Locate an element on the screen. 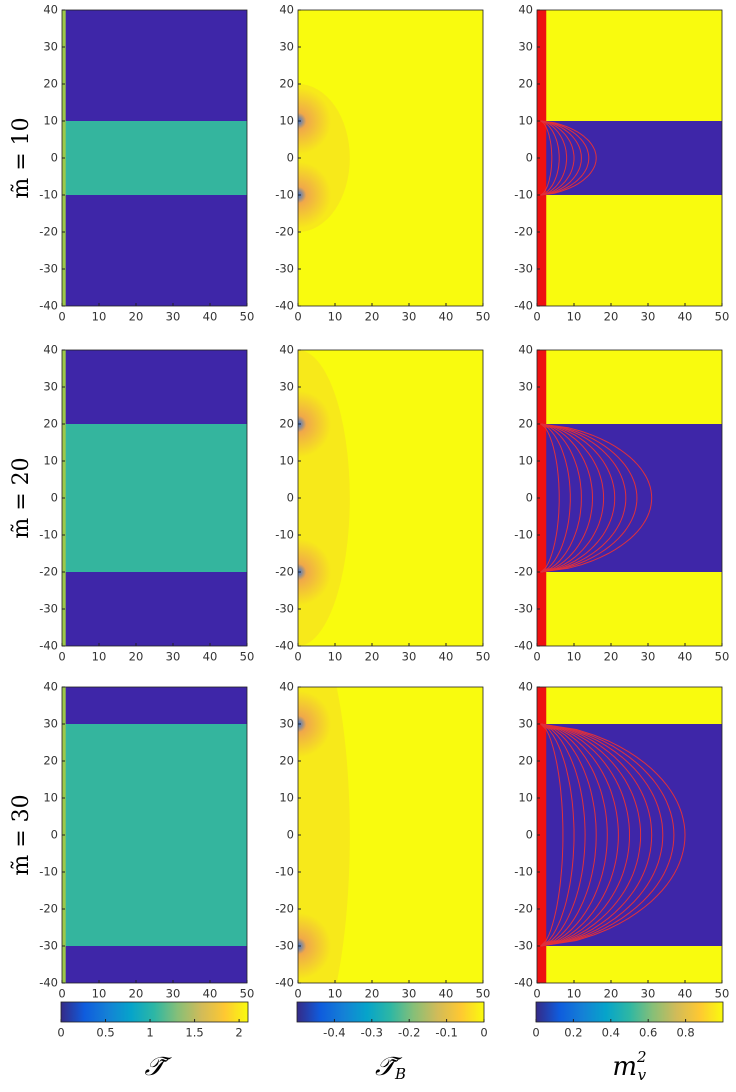  soft-region is located at coordinates (324, 835).